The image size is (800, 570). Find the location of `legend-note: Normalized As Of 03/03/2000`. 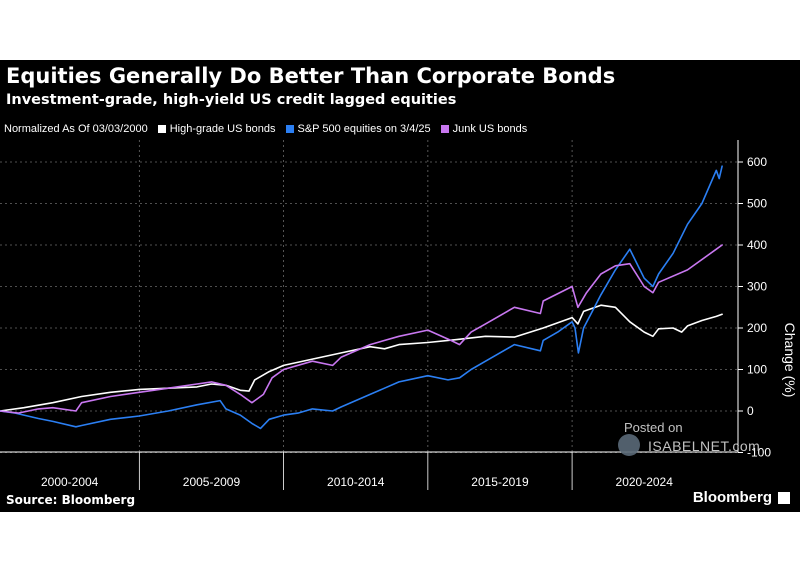

legend-note: Normalized As Of 03/03/2000 is located at coordinates (76, 129).